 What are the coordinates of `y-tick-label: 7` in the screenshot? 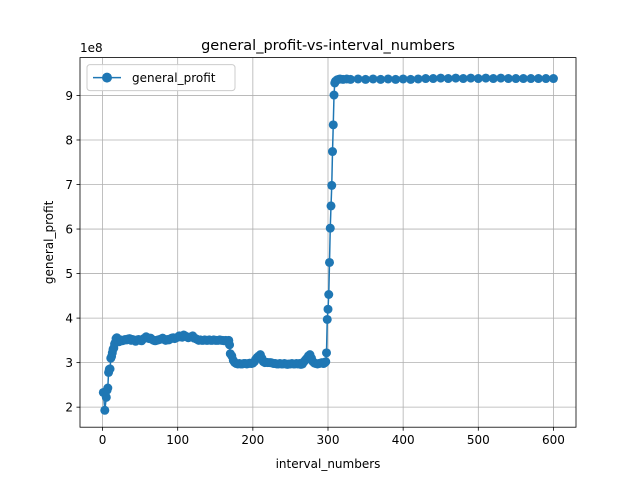 It's located at (69, 185).